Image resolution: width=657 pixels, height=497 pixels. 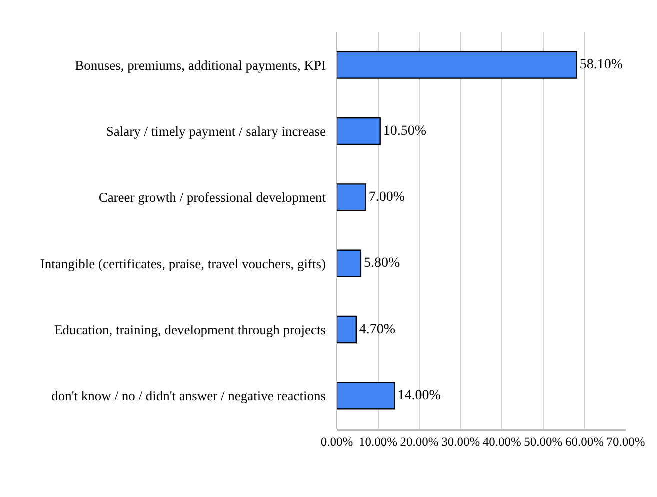 What do you see at coordinates (382, 264) in the screenshot?
I see `data-label: 5.80%` at bounding box center [382, 264].